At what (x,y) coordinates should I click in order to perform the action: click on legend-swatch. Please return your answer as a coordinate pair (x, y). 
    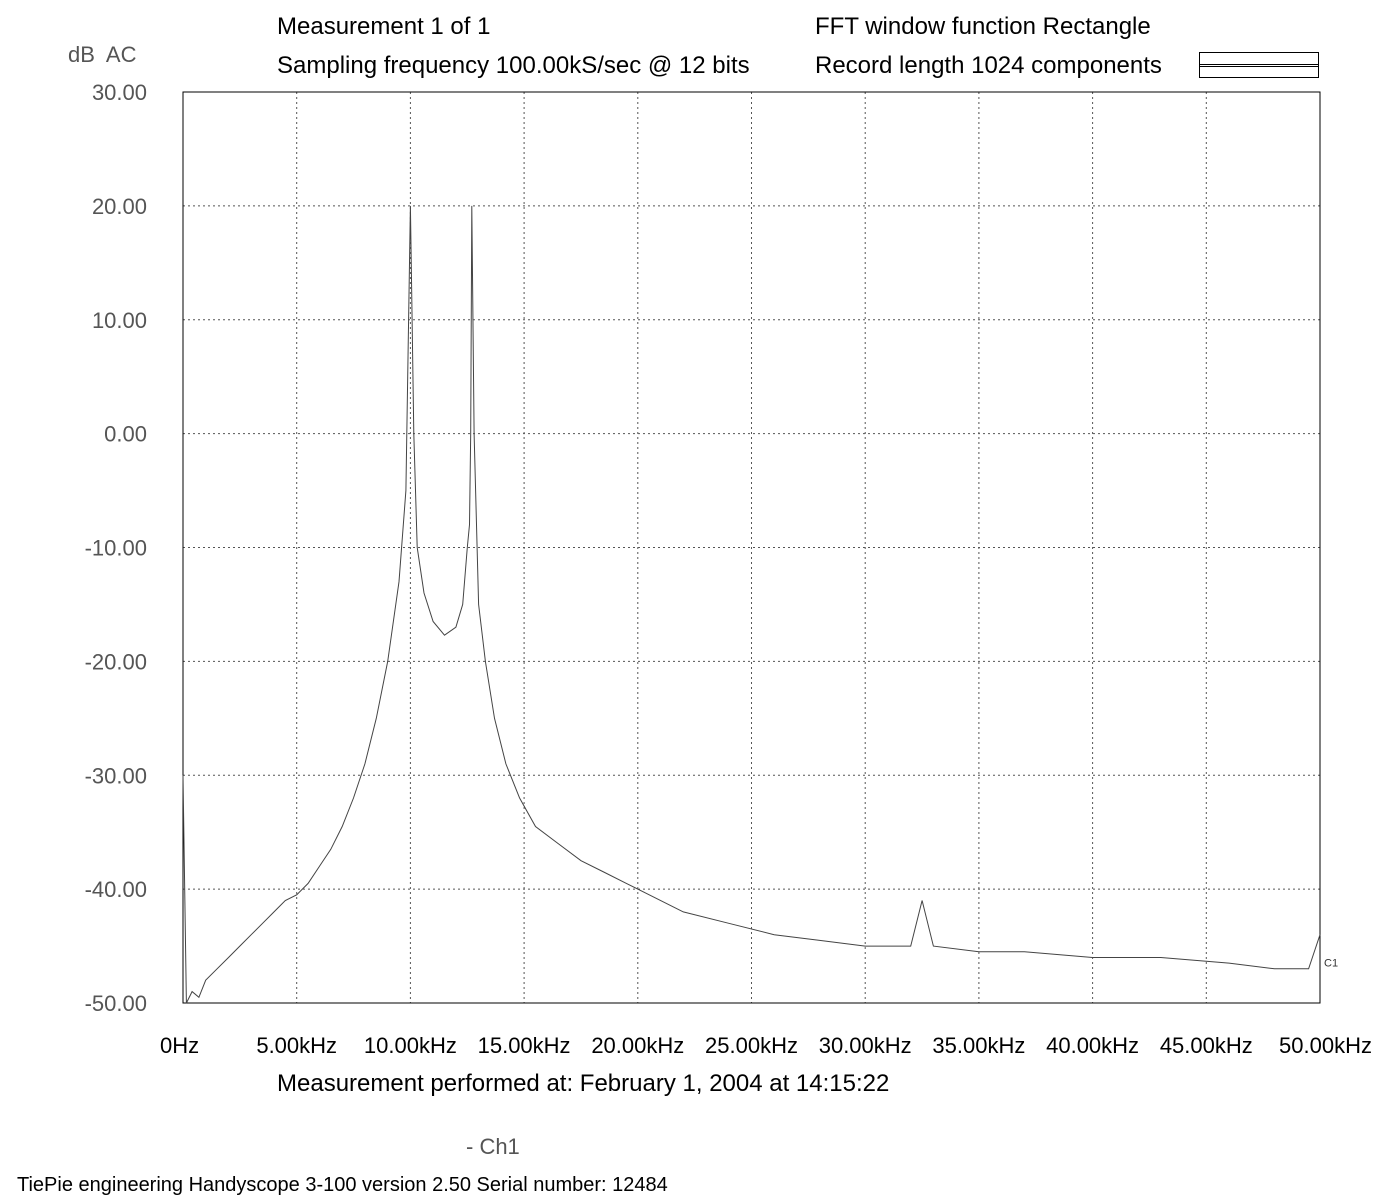
    Looking at the image, I should click on (1259, 65).